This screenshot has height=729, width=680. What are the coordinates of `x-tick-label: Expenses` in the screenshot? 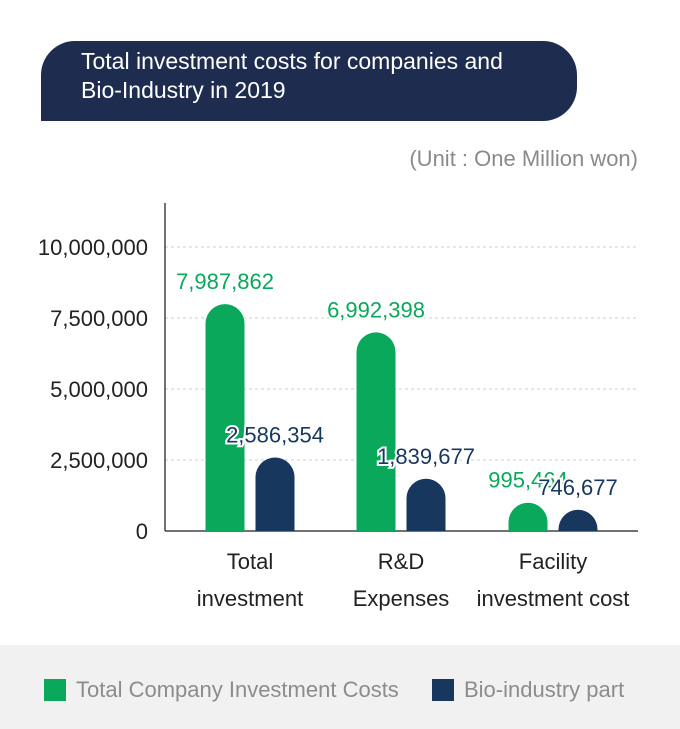 It's located at (401, 598).